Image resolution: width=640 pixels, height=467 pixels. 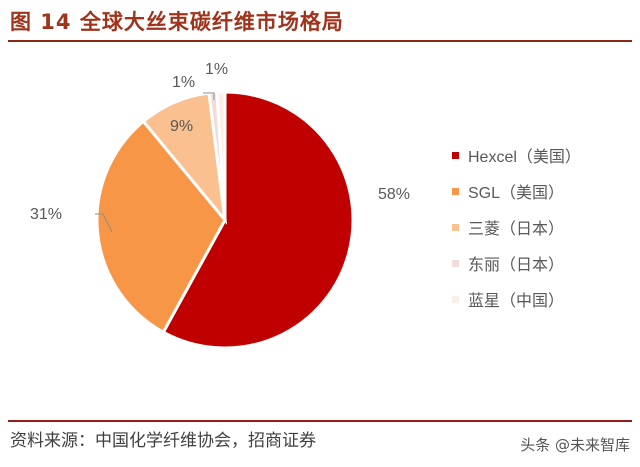 What do you see at coordinates (320, 421) in the screenshot?
I see `footer-divider` at bounding box center [320, 421].